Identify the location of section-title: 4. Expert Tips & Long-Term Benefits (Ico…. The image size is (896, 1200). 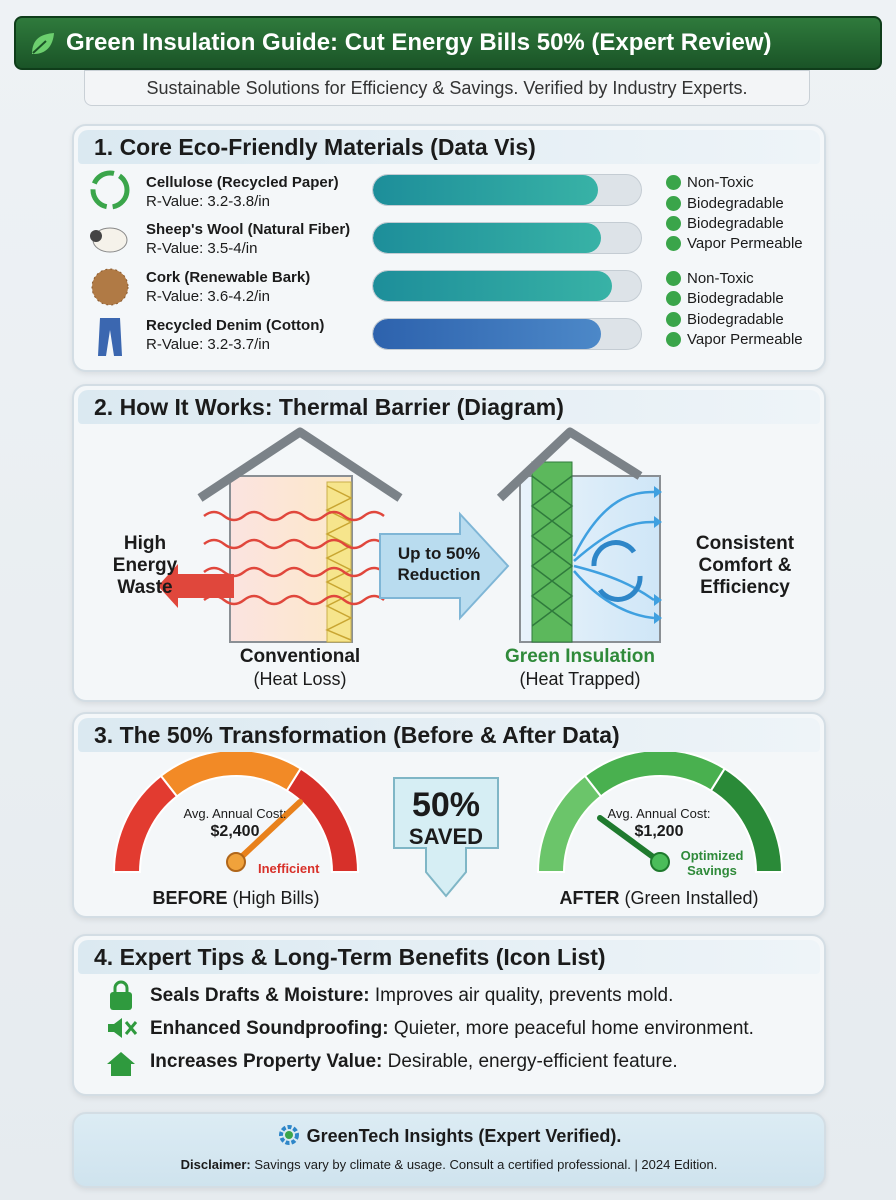
(449, 957).